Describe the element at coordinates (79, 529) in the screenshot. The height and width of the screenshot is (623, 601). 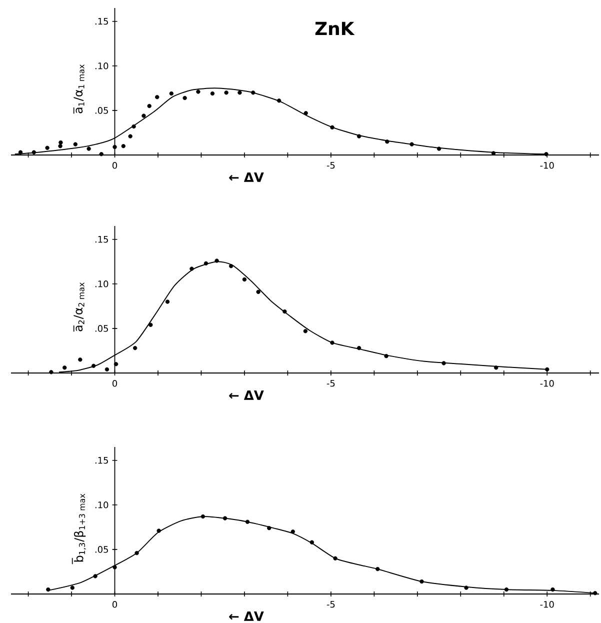
I see `y-axis-title: b̅$_{1,3}$/β$_{1+3 max}$` at that location.